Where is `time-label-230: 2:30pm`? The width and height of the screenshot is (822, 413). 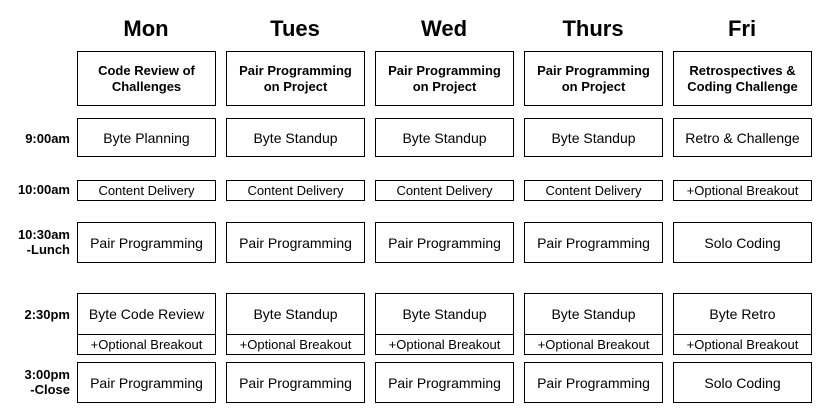 time-label-230: 2:30pm is located at coordinates (47, 314).